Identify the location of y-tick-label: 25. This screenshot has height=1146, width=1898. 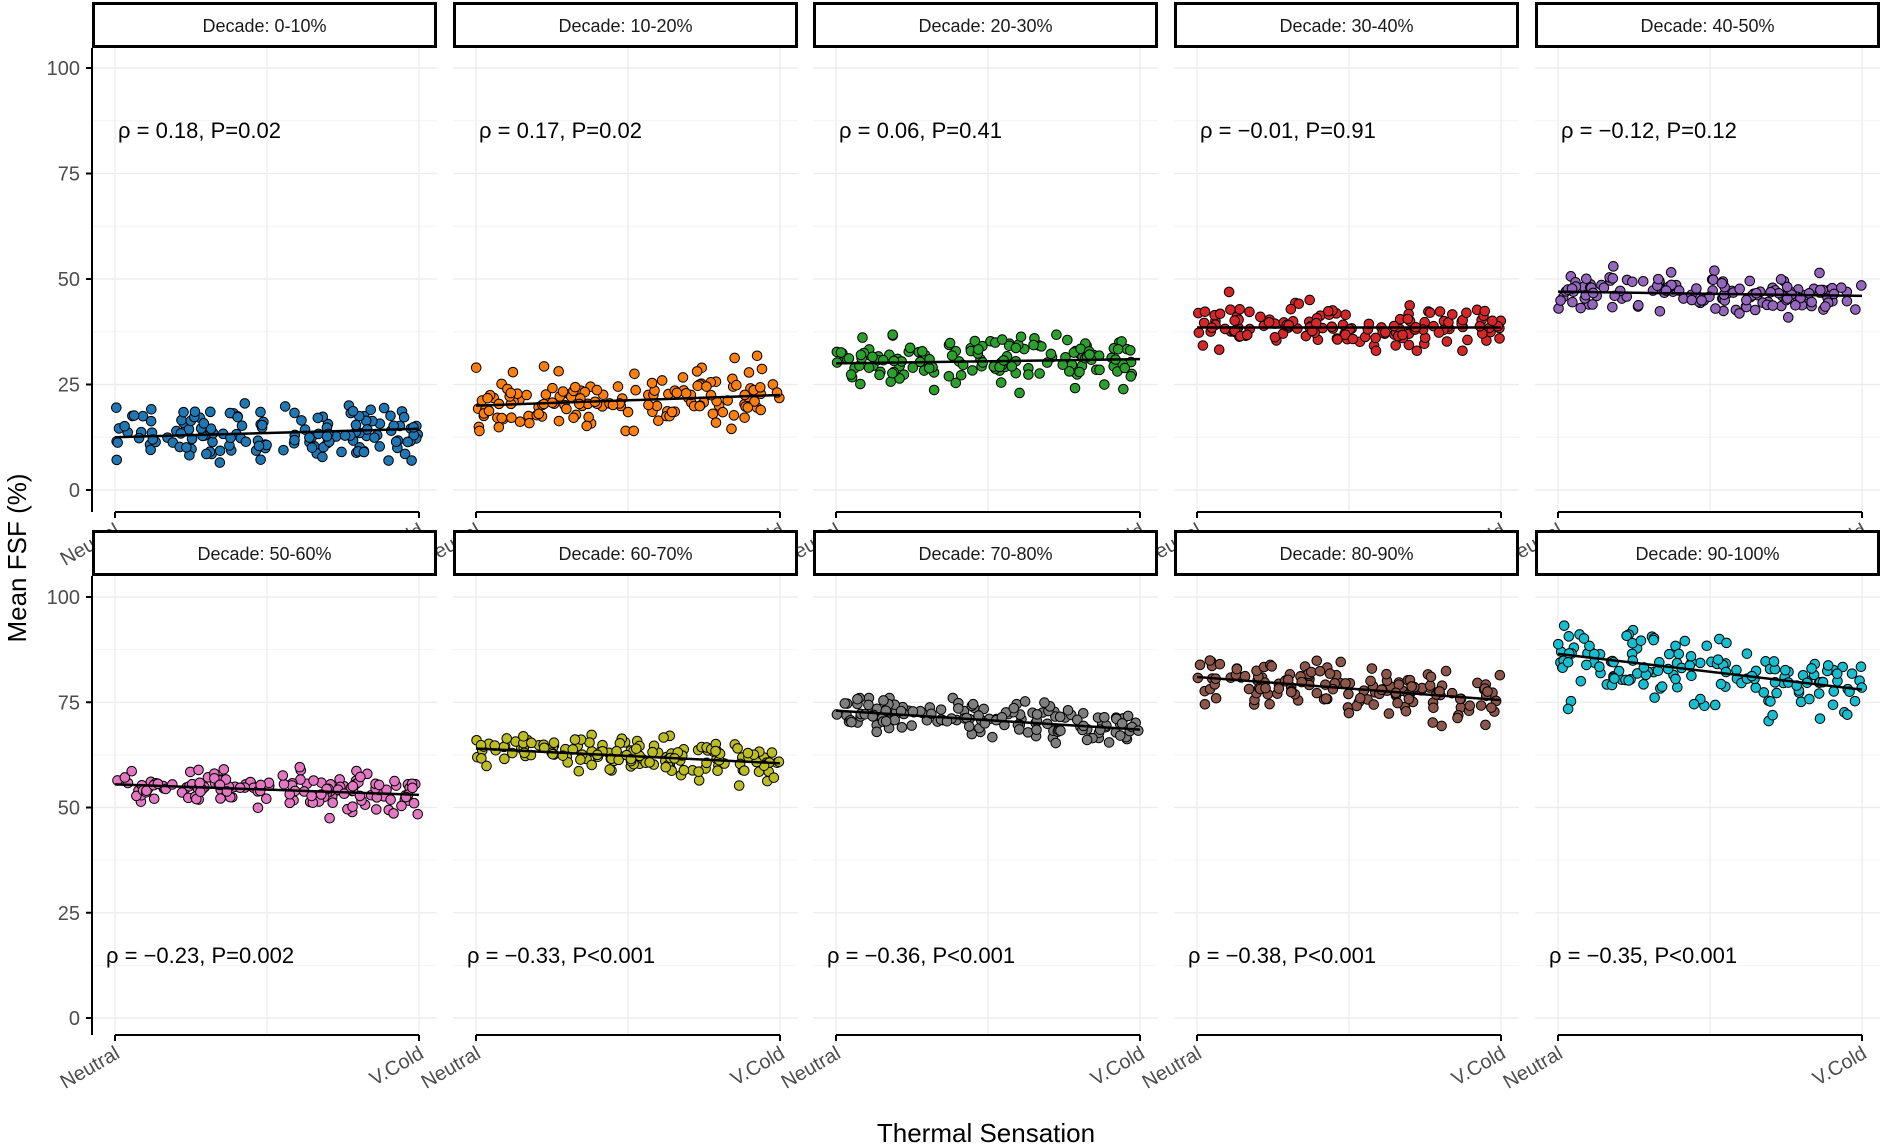
(69, 386).